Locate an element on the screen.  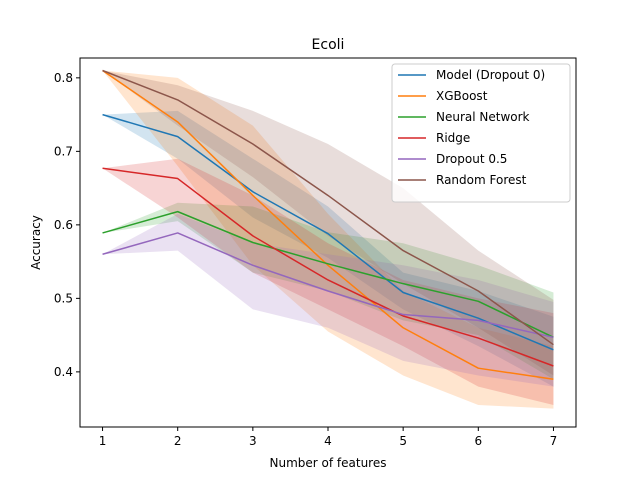
legend-label: XGBoost is located at coordinates (462, 96).